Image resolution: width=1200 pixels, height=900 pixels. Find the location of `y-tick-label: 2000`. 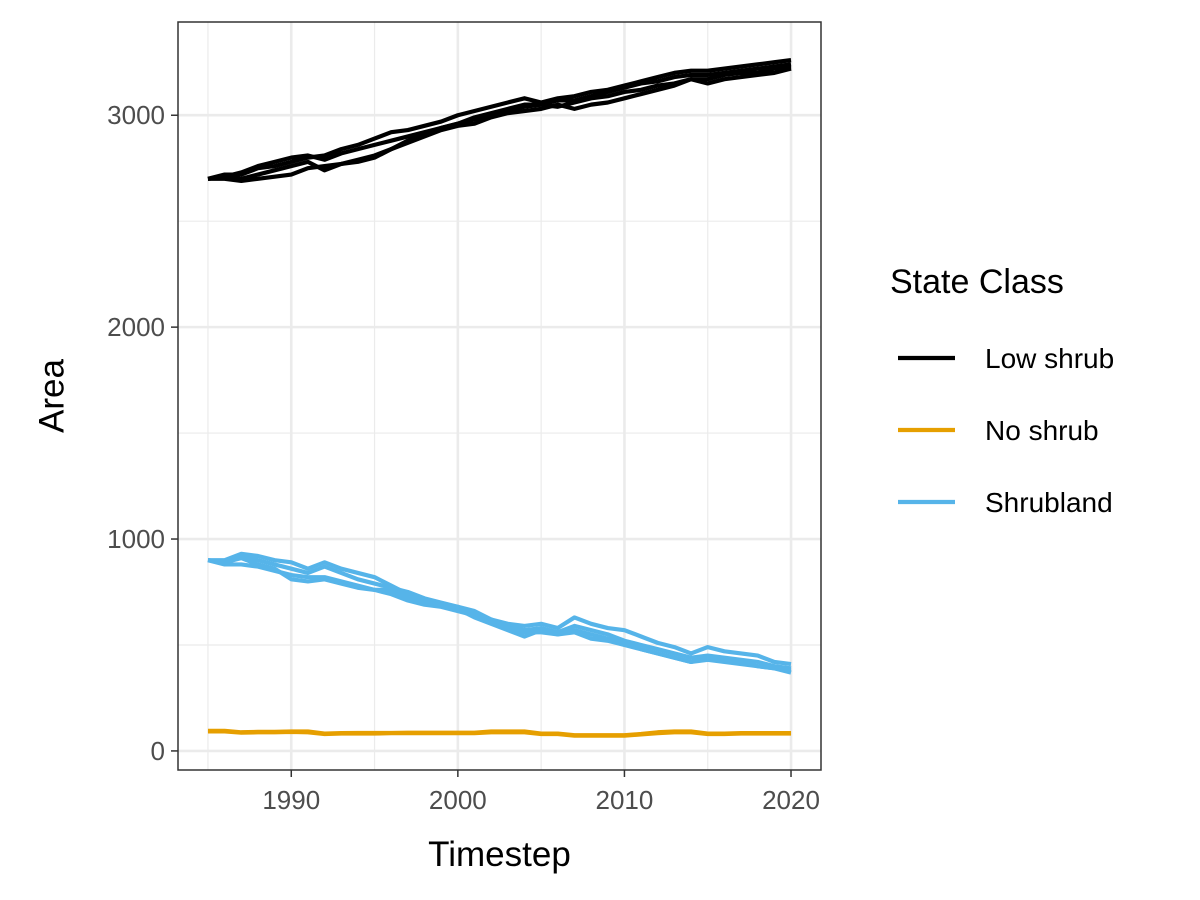

y-tick-label: 2000 is located at coordinates (136, 327).